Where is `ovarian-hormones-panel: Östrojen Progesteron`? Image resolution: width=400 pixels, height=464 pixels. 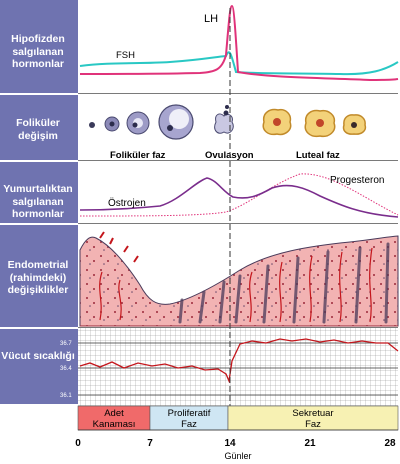
ovarian-hormones-panel: Östrojen Progesteron is located at coordinates (239, 195).